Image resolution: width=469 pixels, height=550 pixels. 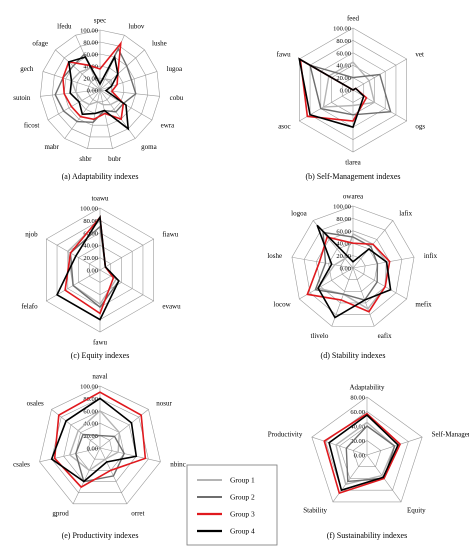 What do you see at coordinates (35, 404) in the screenshot?
I see `axis-label-osales: osales` at bounding box center [35, 404].